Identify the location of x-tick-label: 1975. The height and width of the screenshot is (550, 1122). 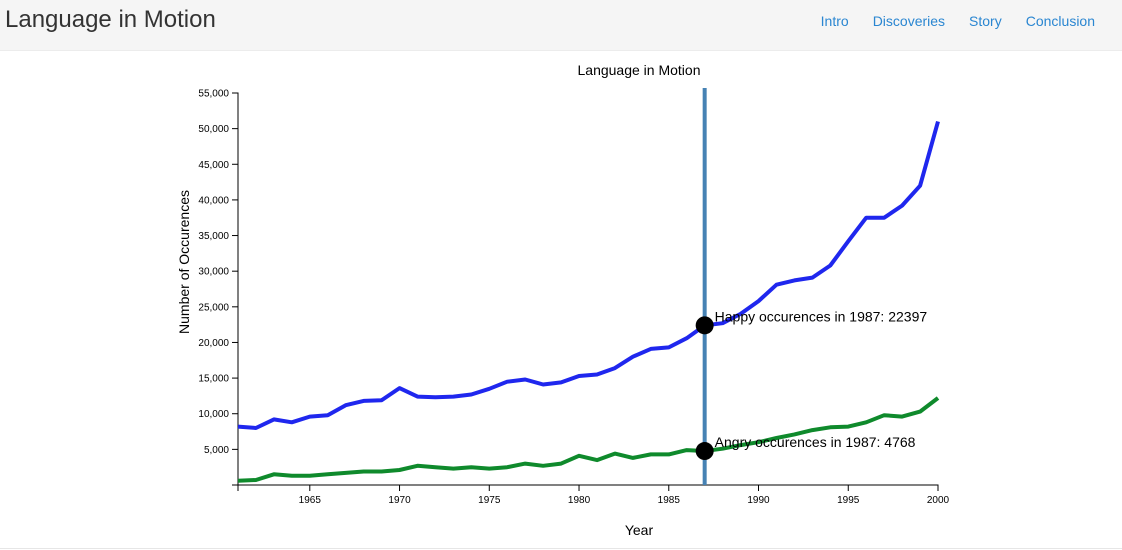
(489, 500).